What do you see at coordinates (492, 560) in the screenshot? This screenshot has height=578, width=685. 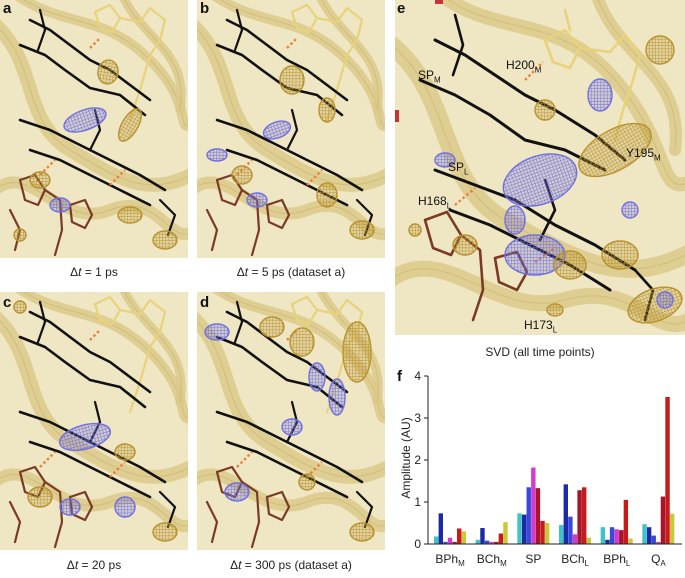 I see `x-category-label: BChM` at bounding box center [492, 560].